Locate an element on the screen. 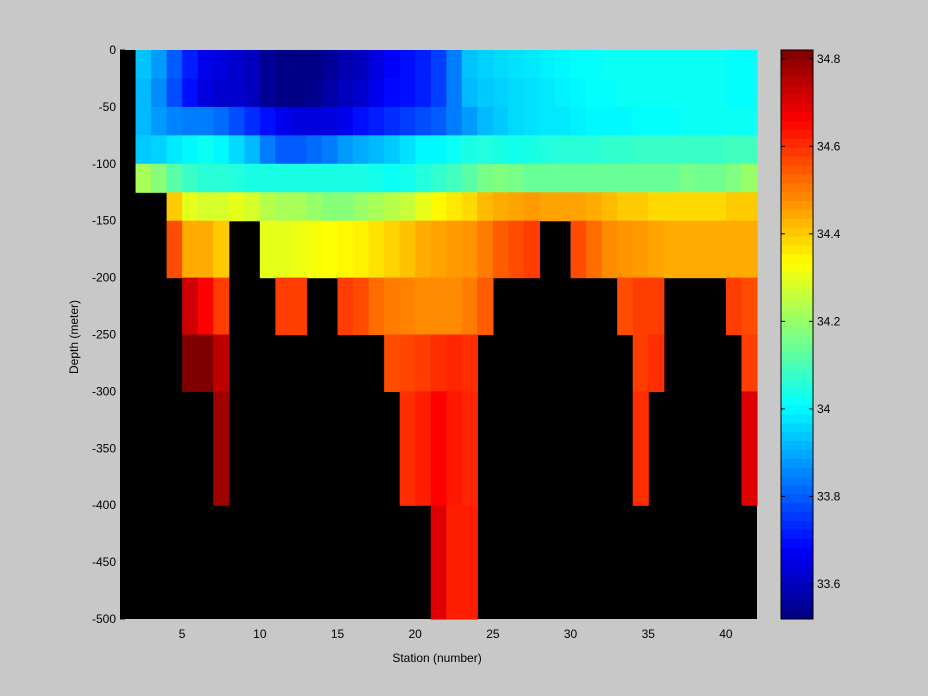 The image size is (928, 696). x-tick-label: 35 is located at coordinates (649, 634).